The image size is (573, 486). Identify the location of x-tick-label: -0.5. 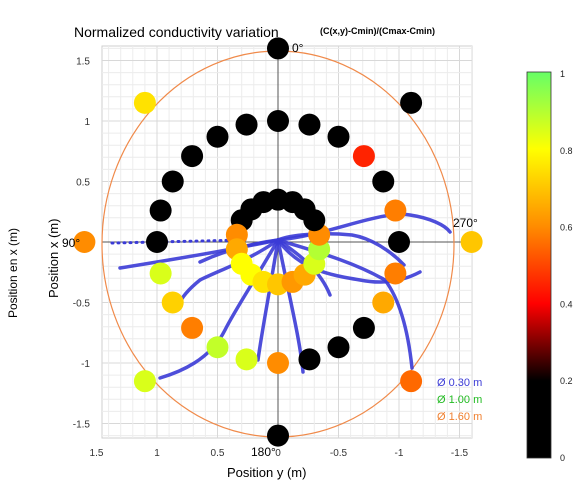
(339, 453).